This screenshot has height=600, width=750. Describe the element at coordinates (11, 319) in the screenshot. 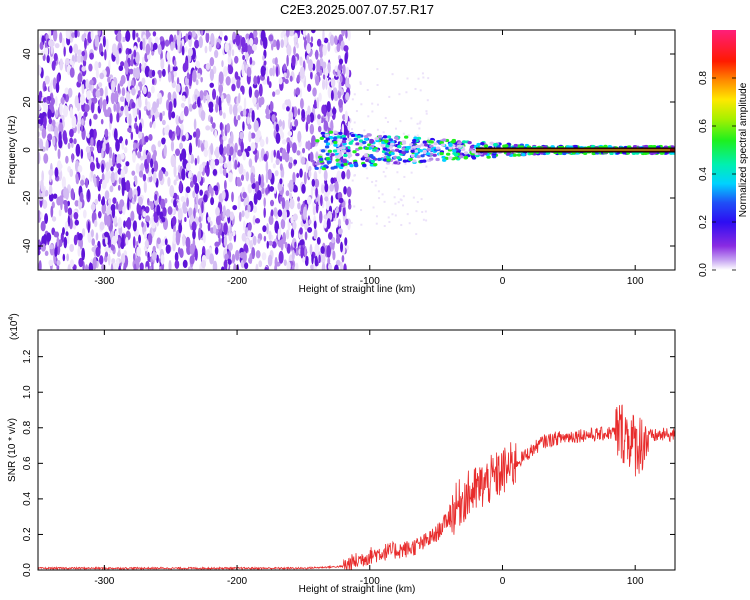

I see `snr-scale-exp: 4` at that location.